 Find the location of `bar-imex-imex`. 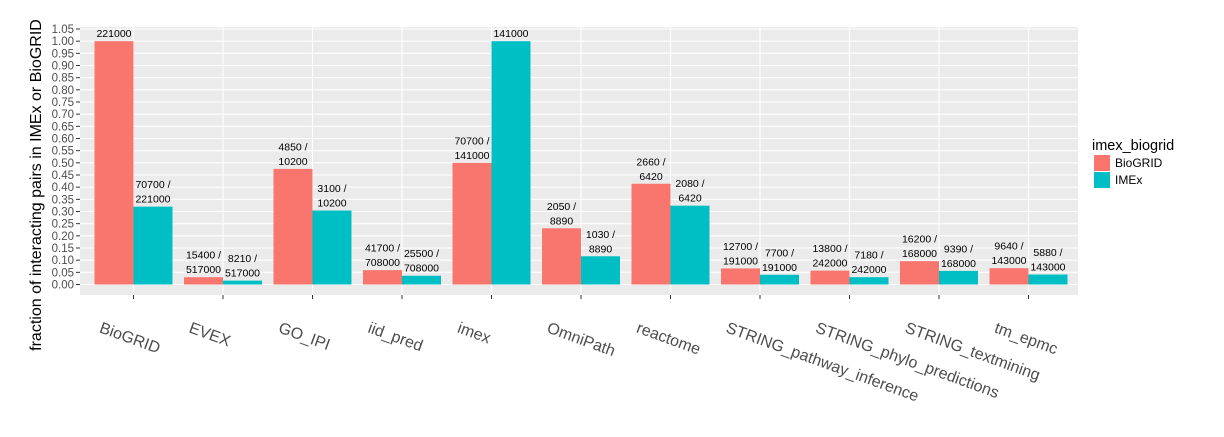

bar-imex-imex is located at coordinates (511, 163).